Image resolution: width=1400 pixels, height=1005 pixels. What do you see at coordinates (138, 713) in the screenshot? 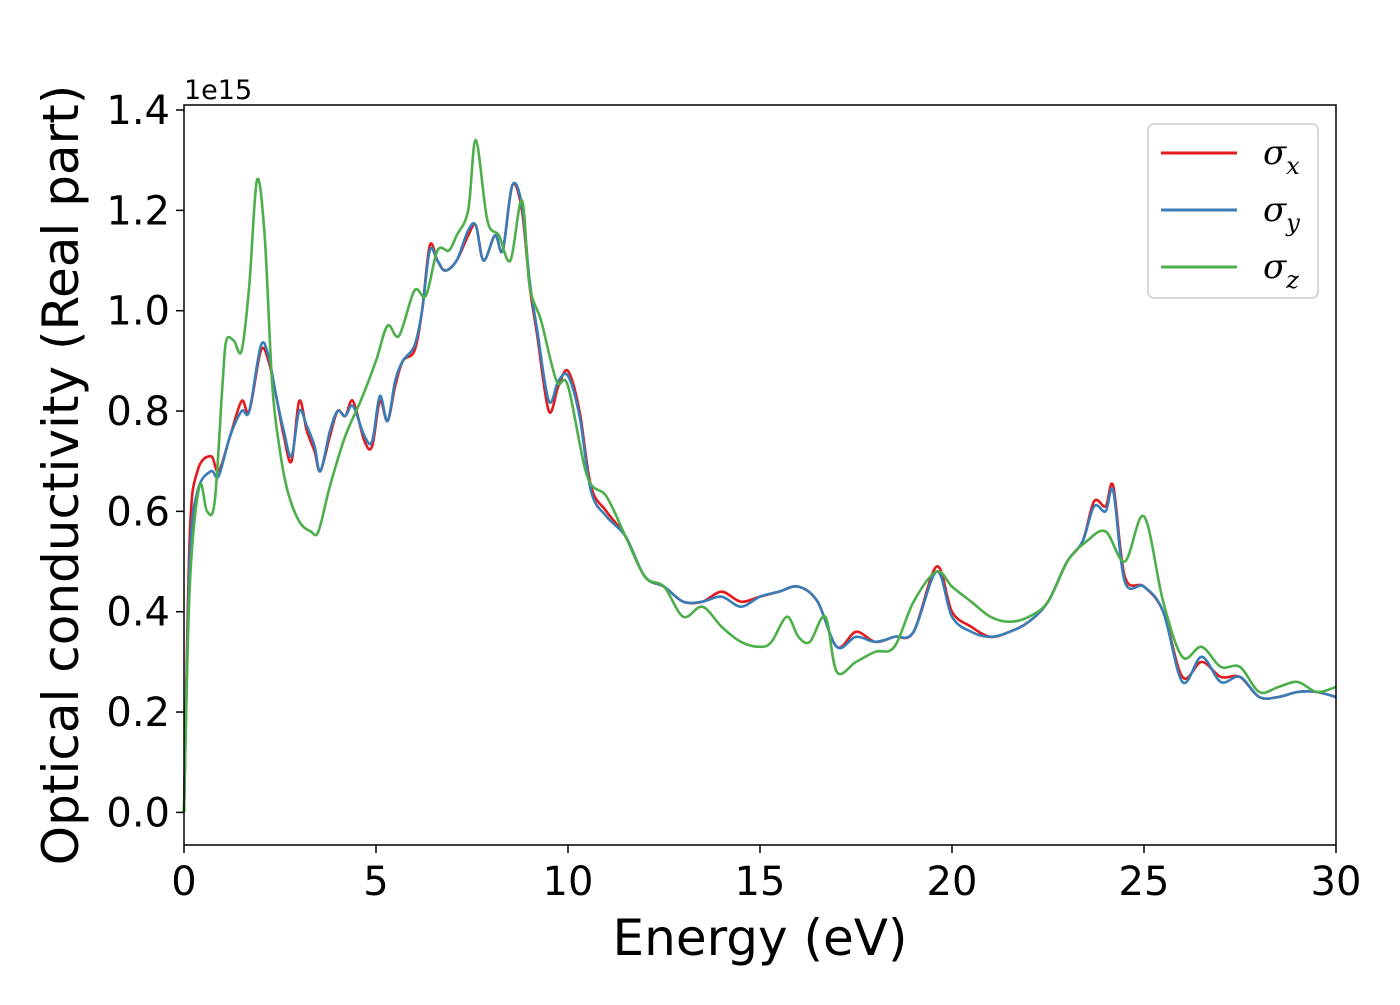
I see `y-tick-label: 0.2` at bounding box center [138, 713].